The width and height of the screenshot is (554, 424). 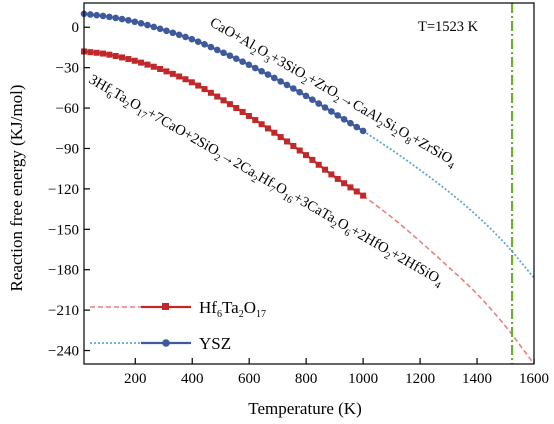 I want to click on x-tick-label: 1200, so click(x=420, y=379).